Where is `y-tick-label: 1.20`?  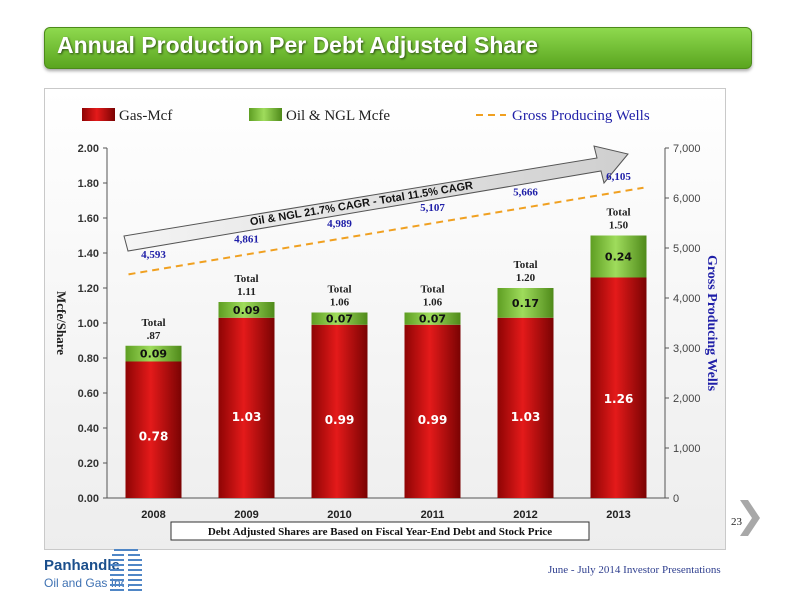 y-tick-label: 1.20 is located at coordinates (88, 289).